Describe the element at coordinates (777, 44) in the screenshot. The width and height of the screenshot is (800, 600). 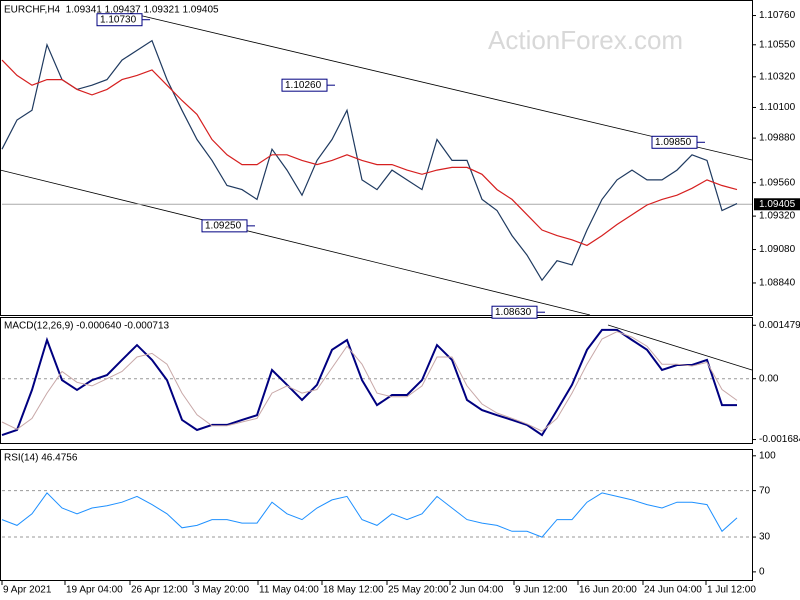
I see `y-tick-label: 1.10550` at that location.